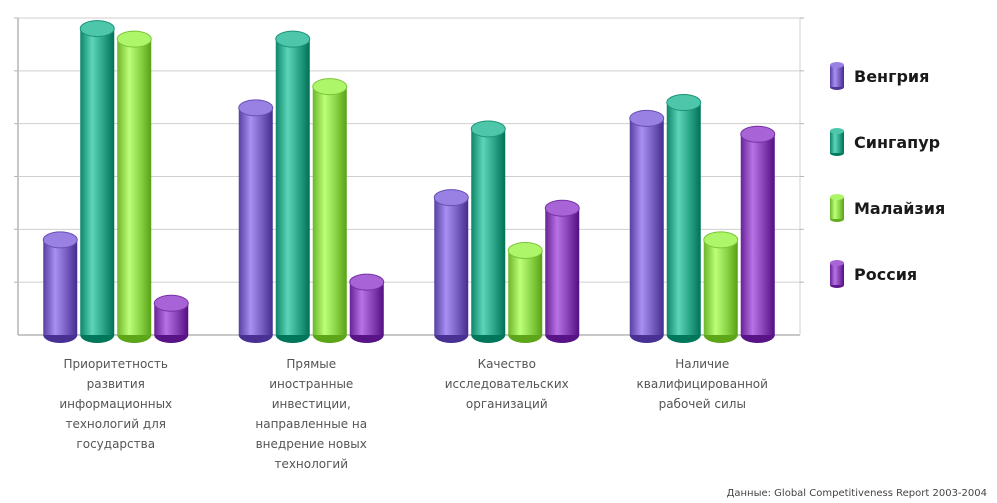  I want to click on legend-label: Малайзия, so click(899, 208).